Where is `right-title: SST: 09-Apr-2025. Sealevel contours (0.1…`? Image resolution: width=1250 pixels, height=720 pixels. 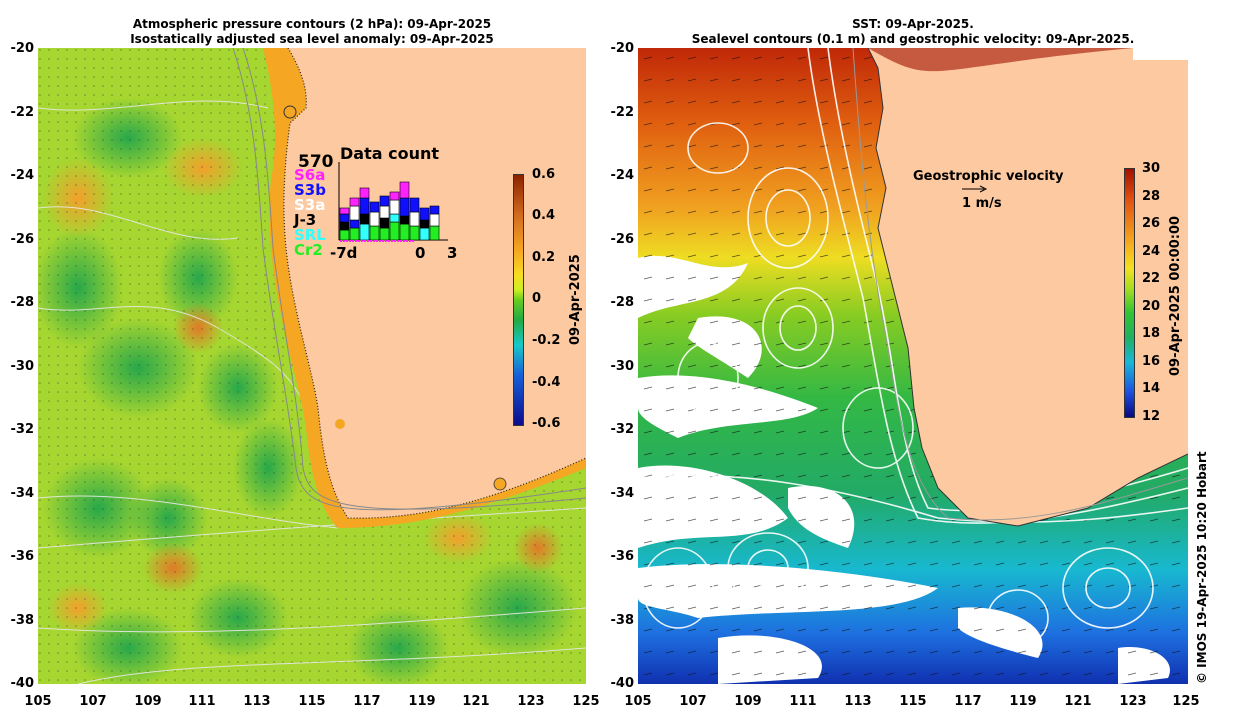
right-title: SST: 09-Apr-2025. Sealevel contours (0.1… is located at coordinates (913, 32).